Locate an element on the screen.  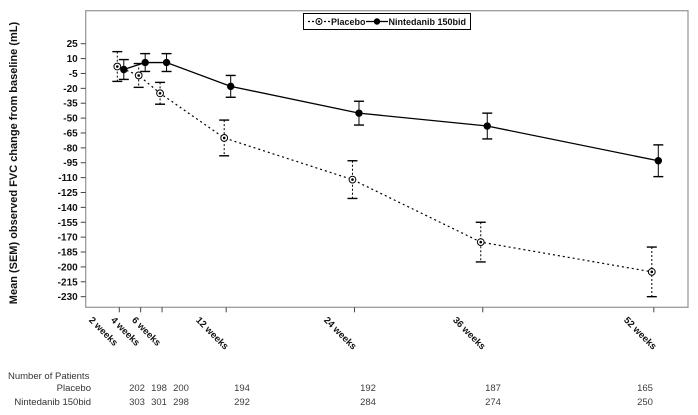
patients-count: 194 is located at coordinates (242, 388).